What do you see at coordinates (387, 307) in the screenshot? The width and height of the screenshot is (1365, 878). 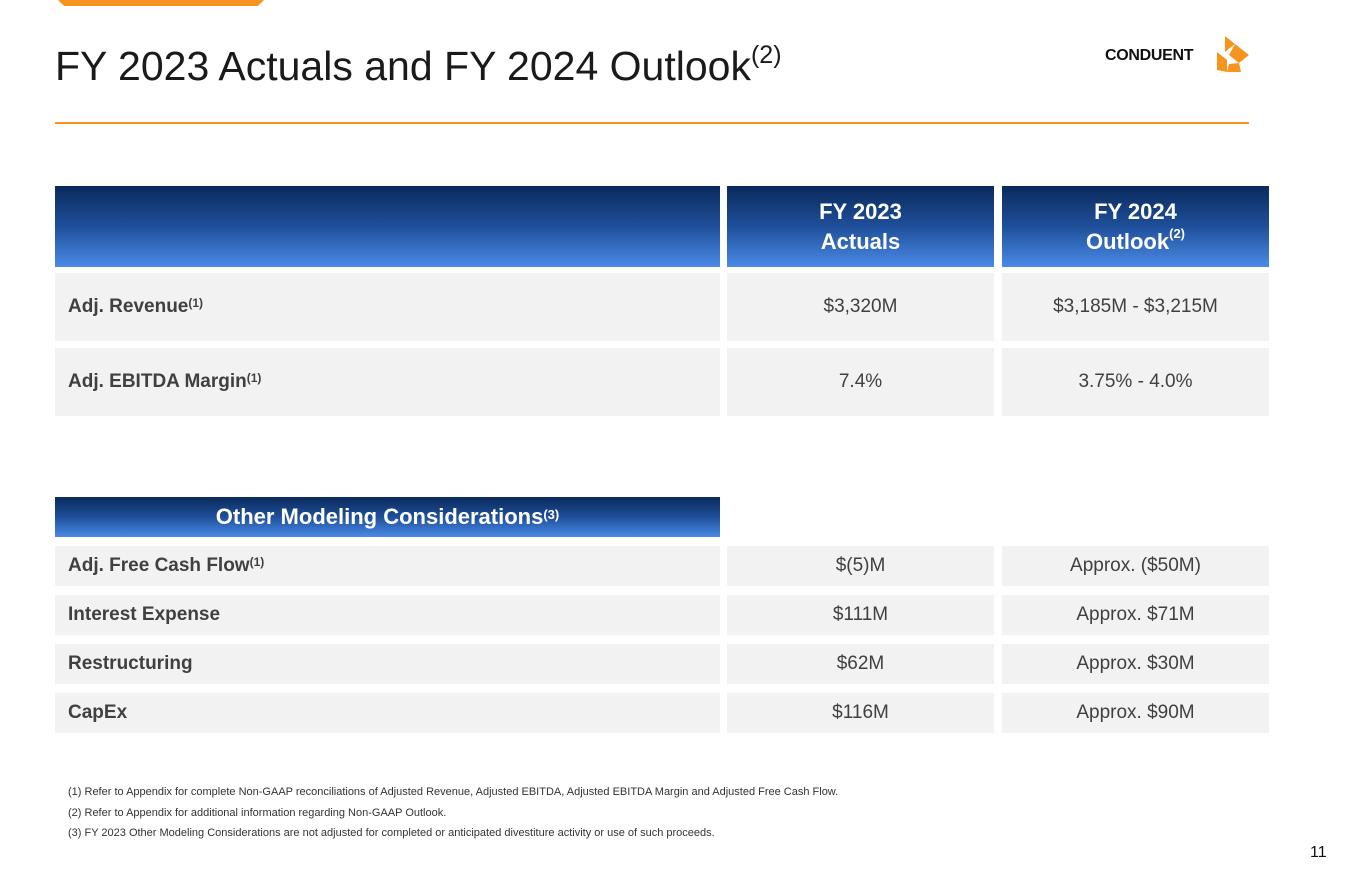 I see `row-label-adj-revenue: Adj. Revenue (1)` at bounding box center [387, 307].